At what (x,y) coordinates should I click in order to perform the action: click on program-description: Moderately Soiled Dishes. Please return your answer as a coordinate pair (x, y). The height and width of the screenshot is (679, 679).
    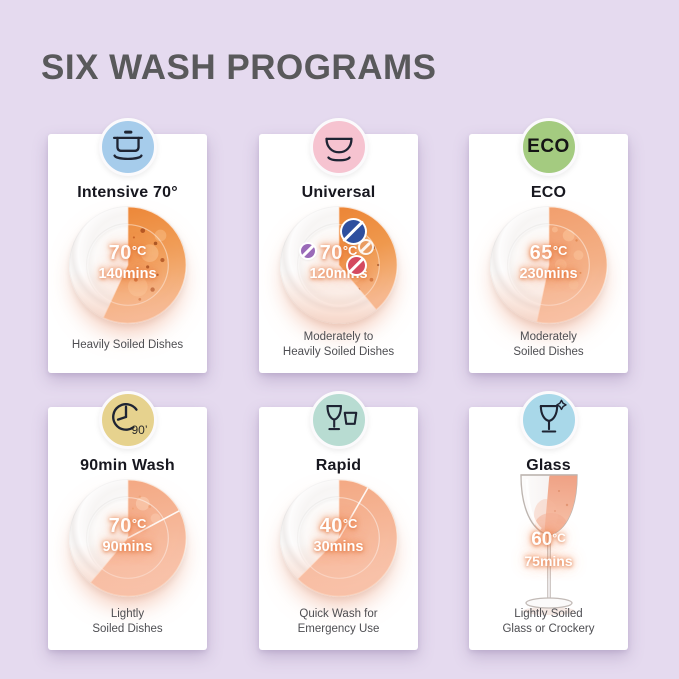
    Looking at the image, I should click on (548, 344).